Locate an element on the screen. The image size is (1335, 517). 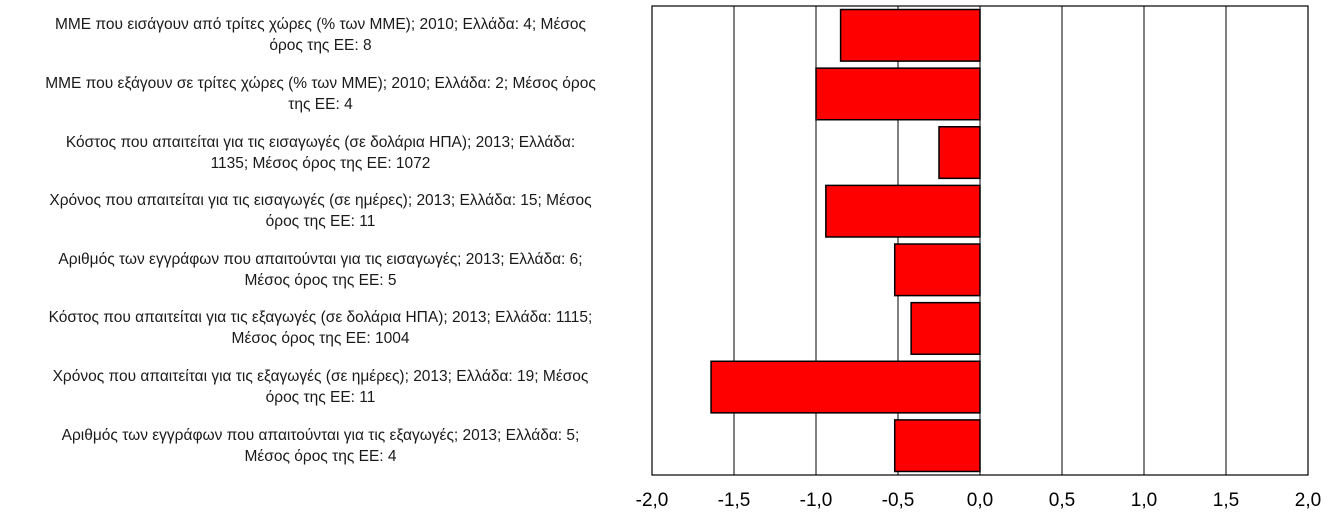
x-tick-label: 0,5 is located at coordinates (1062, 500).